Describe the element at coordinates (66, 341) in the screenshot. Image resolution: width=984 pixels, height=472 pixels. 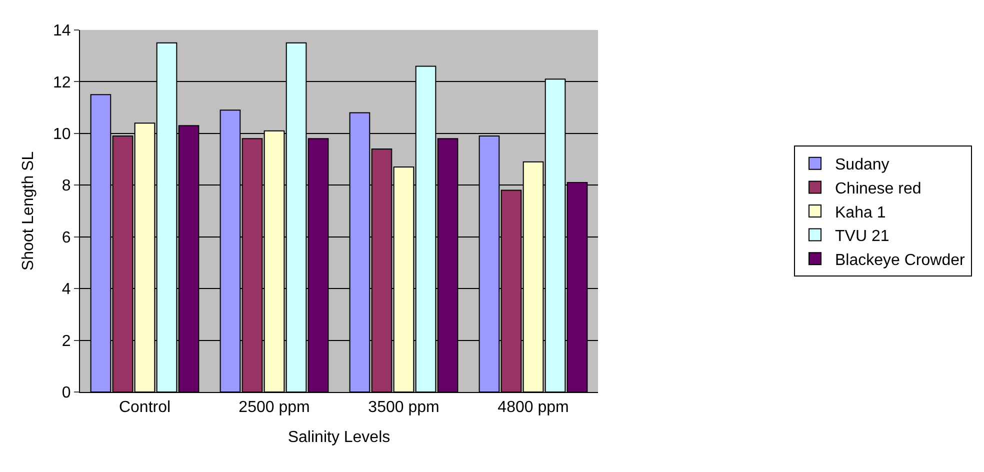
I see `y-tick-label: 2` at that location.